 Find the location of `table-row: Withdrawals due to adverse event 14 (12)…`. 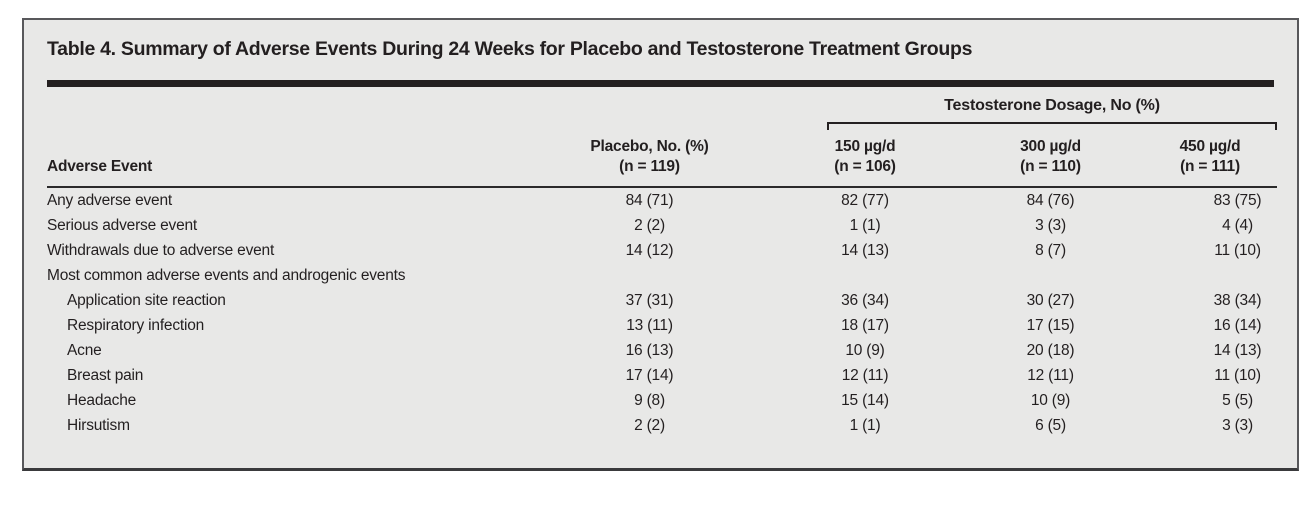

table-row: Withdrawals due to adverse event 14 (12)… is located at coordinates (662, 250).